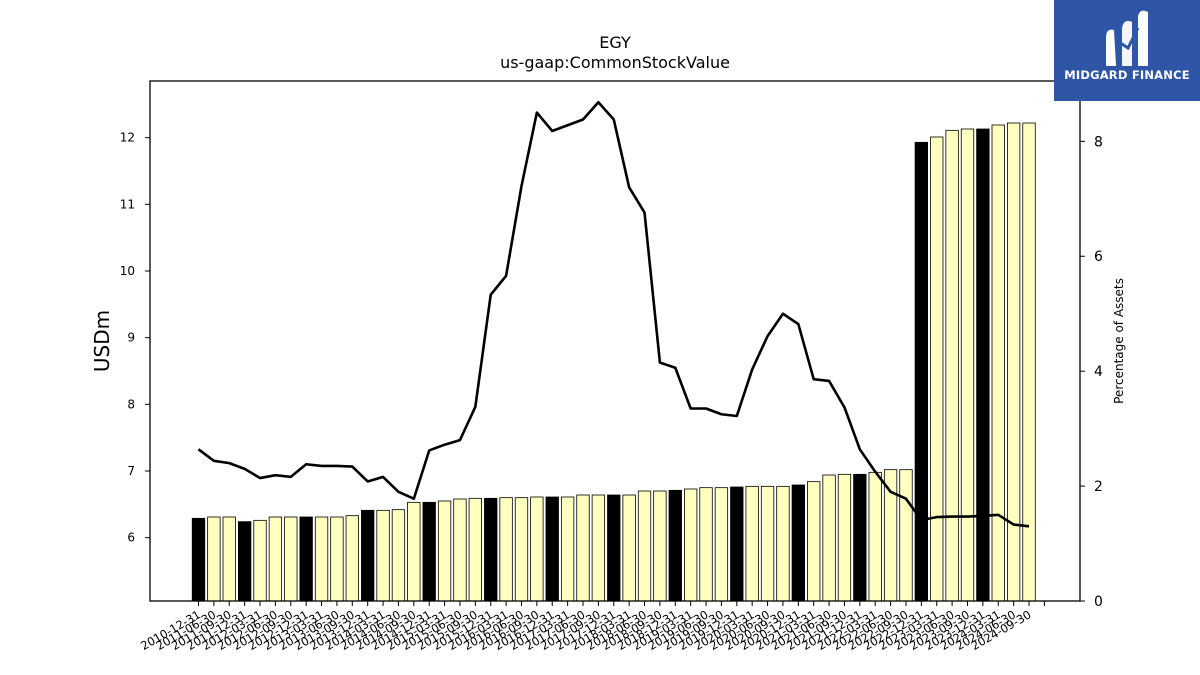  Describe the element at coordinates (127, 204) in the screenshot. I see `y-tick-label: 11` at that location.